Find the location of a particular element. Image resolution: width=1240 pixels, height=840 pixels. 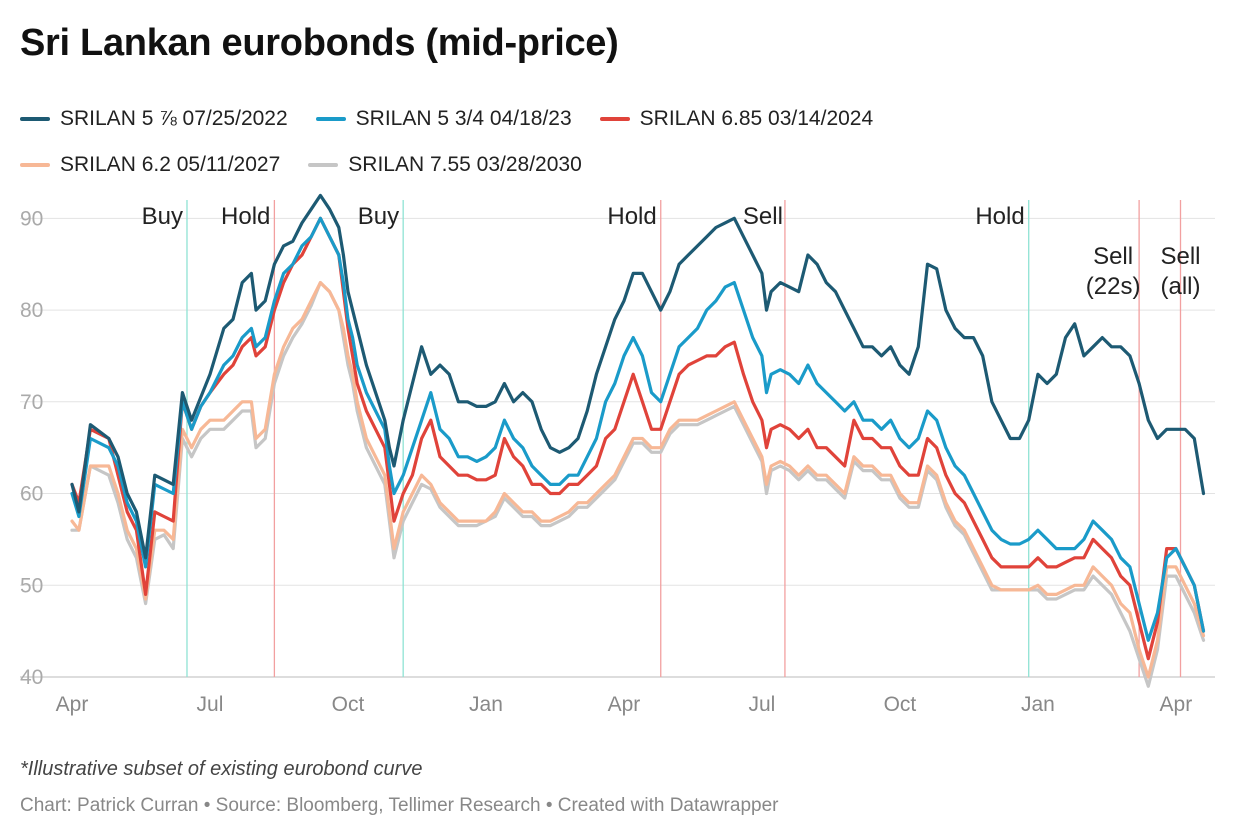

legend-item-4: SRILAN 6.2 05/11/2027 is located at coordinates (150, 165).